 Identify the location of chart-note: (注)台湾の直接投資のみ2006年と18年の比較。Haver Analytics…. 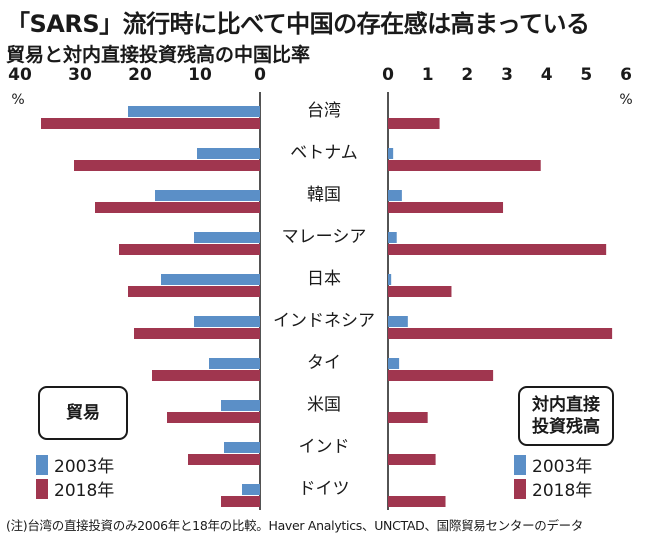
(295, 525).